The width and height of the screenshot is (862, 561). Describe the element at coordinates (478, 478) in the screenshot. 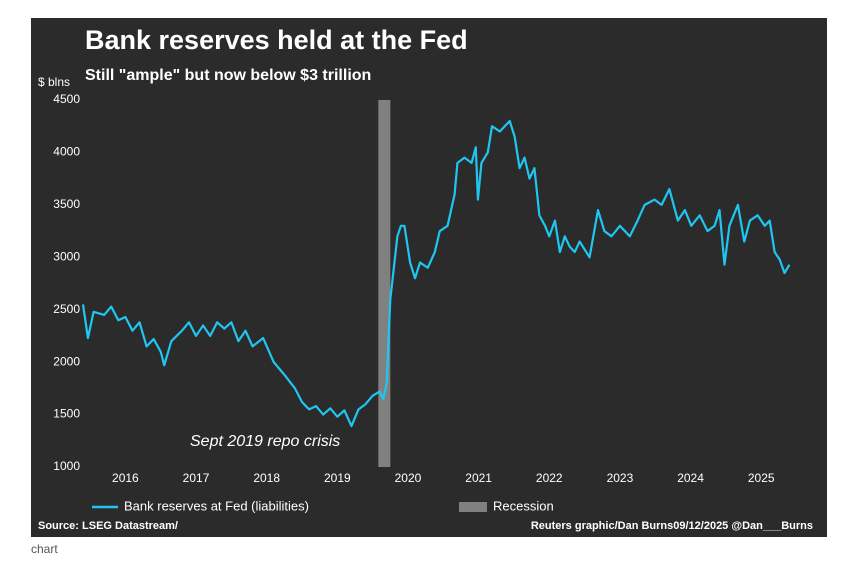

I see `x-tick-label: 2021` at that location.